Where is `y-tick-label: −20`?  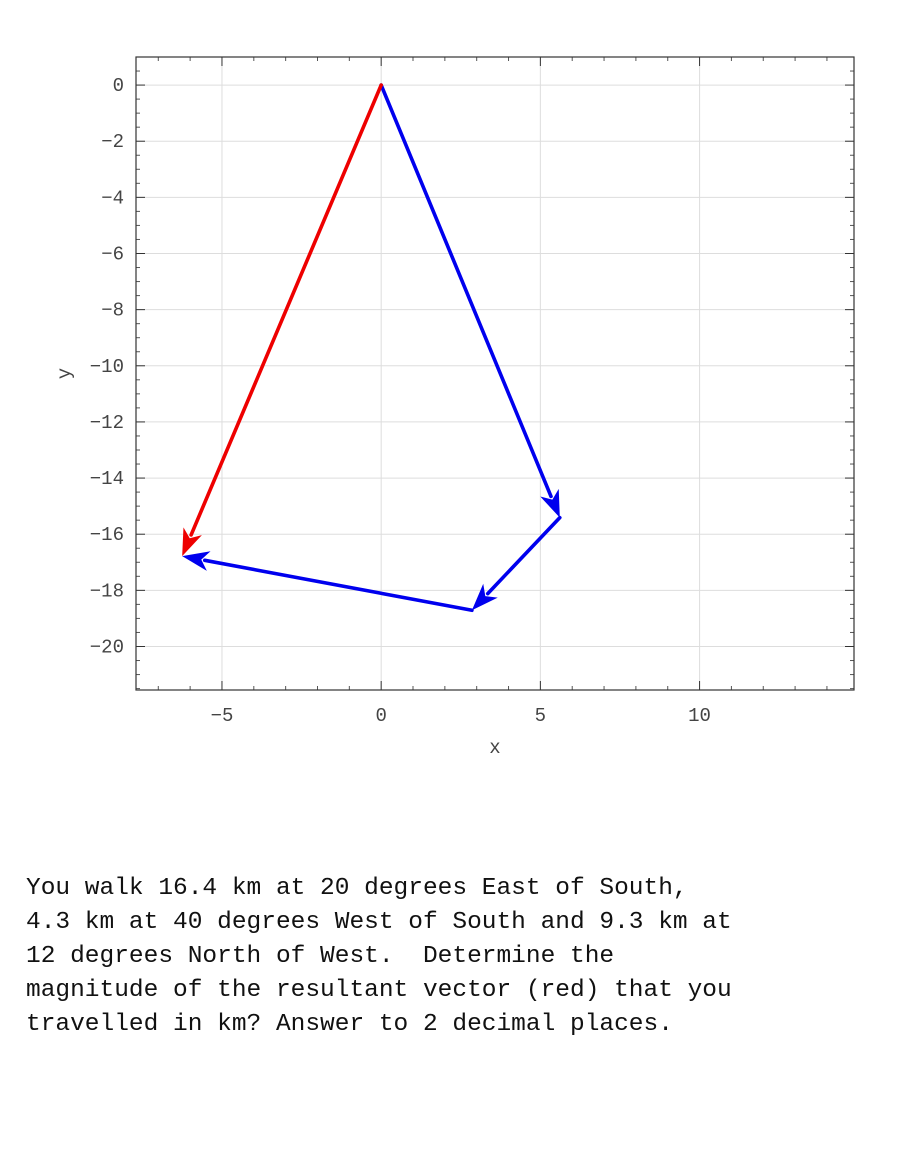 y-tick-label: −20 is located at coordinates (107, 647).